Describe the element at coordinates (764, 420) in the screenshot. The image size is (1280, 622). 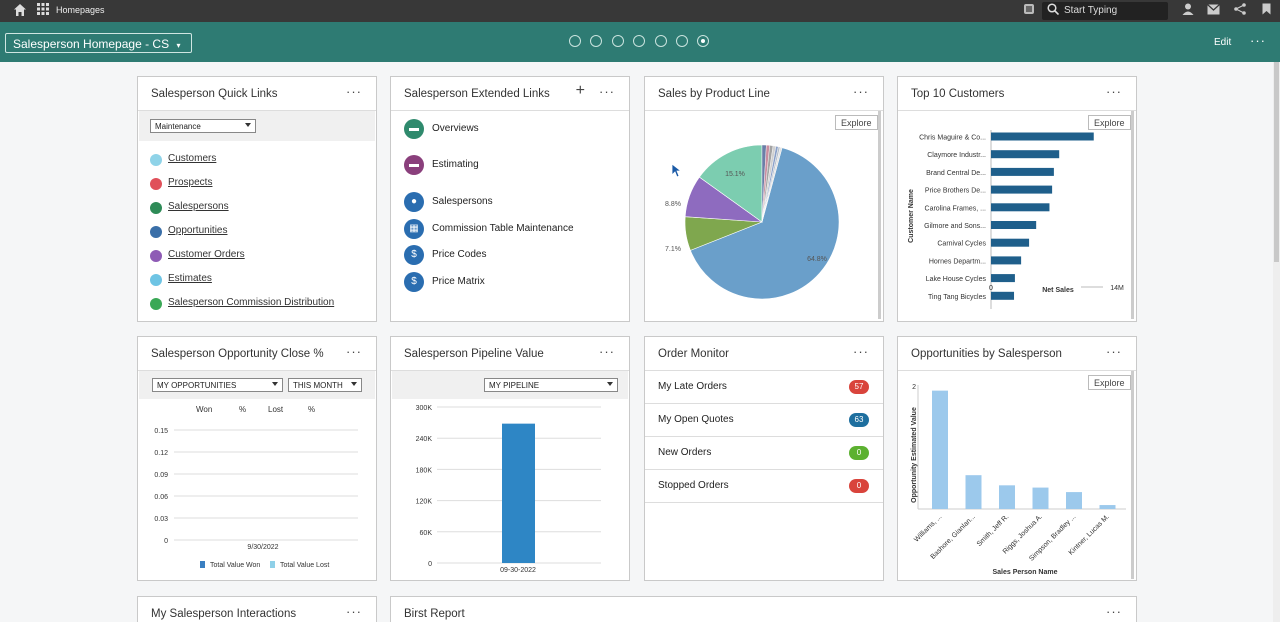
I see `order-row-my-open-quotes: My Open Quotes 63` at that location.